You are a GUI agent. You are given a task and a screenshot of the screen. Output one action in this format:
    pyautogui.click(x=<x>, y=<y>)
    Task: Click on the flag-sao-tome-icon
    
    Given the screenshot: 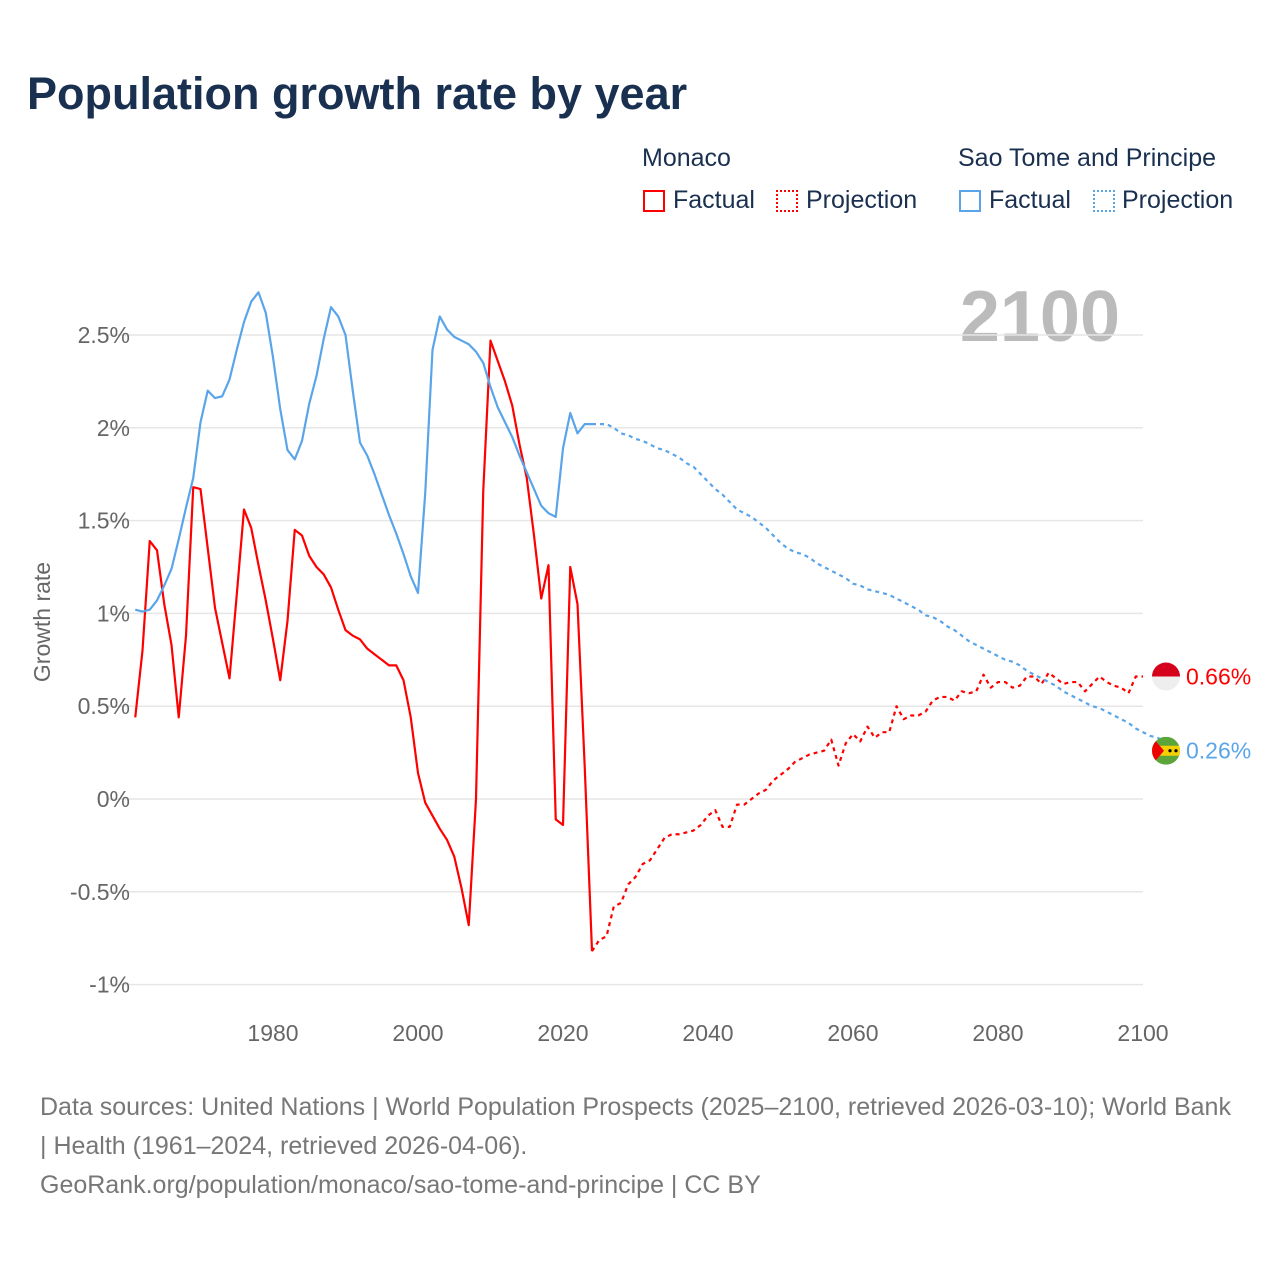 What is the action you would take?
    pyautogui.click(x=1166, y=750)
    